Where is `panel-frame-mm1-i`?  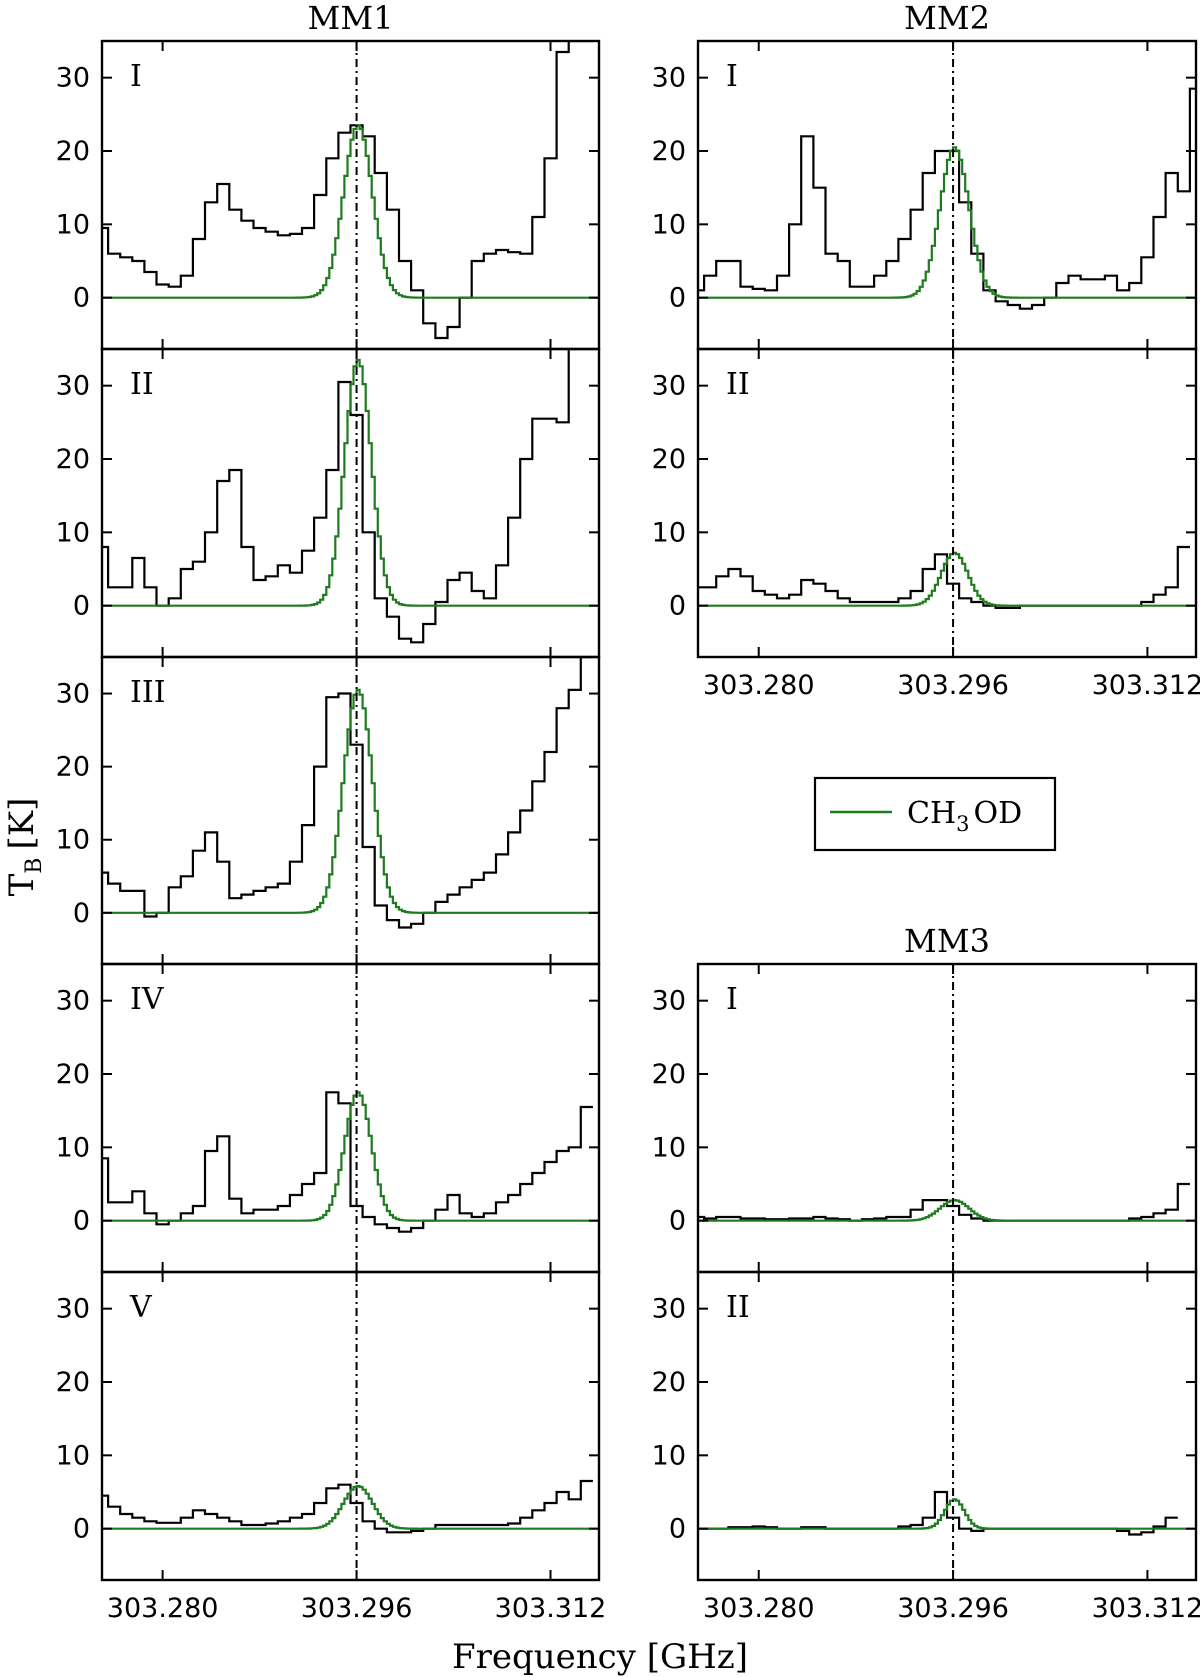 panel-frame-mm1-i is located at coordinates (350, 195).